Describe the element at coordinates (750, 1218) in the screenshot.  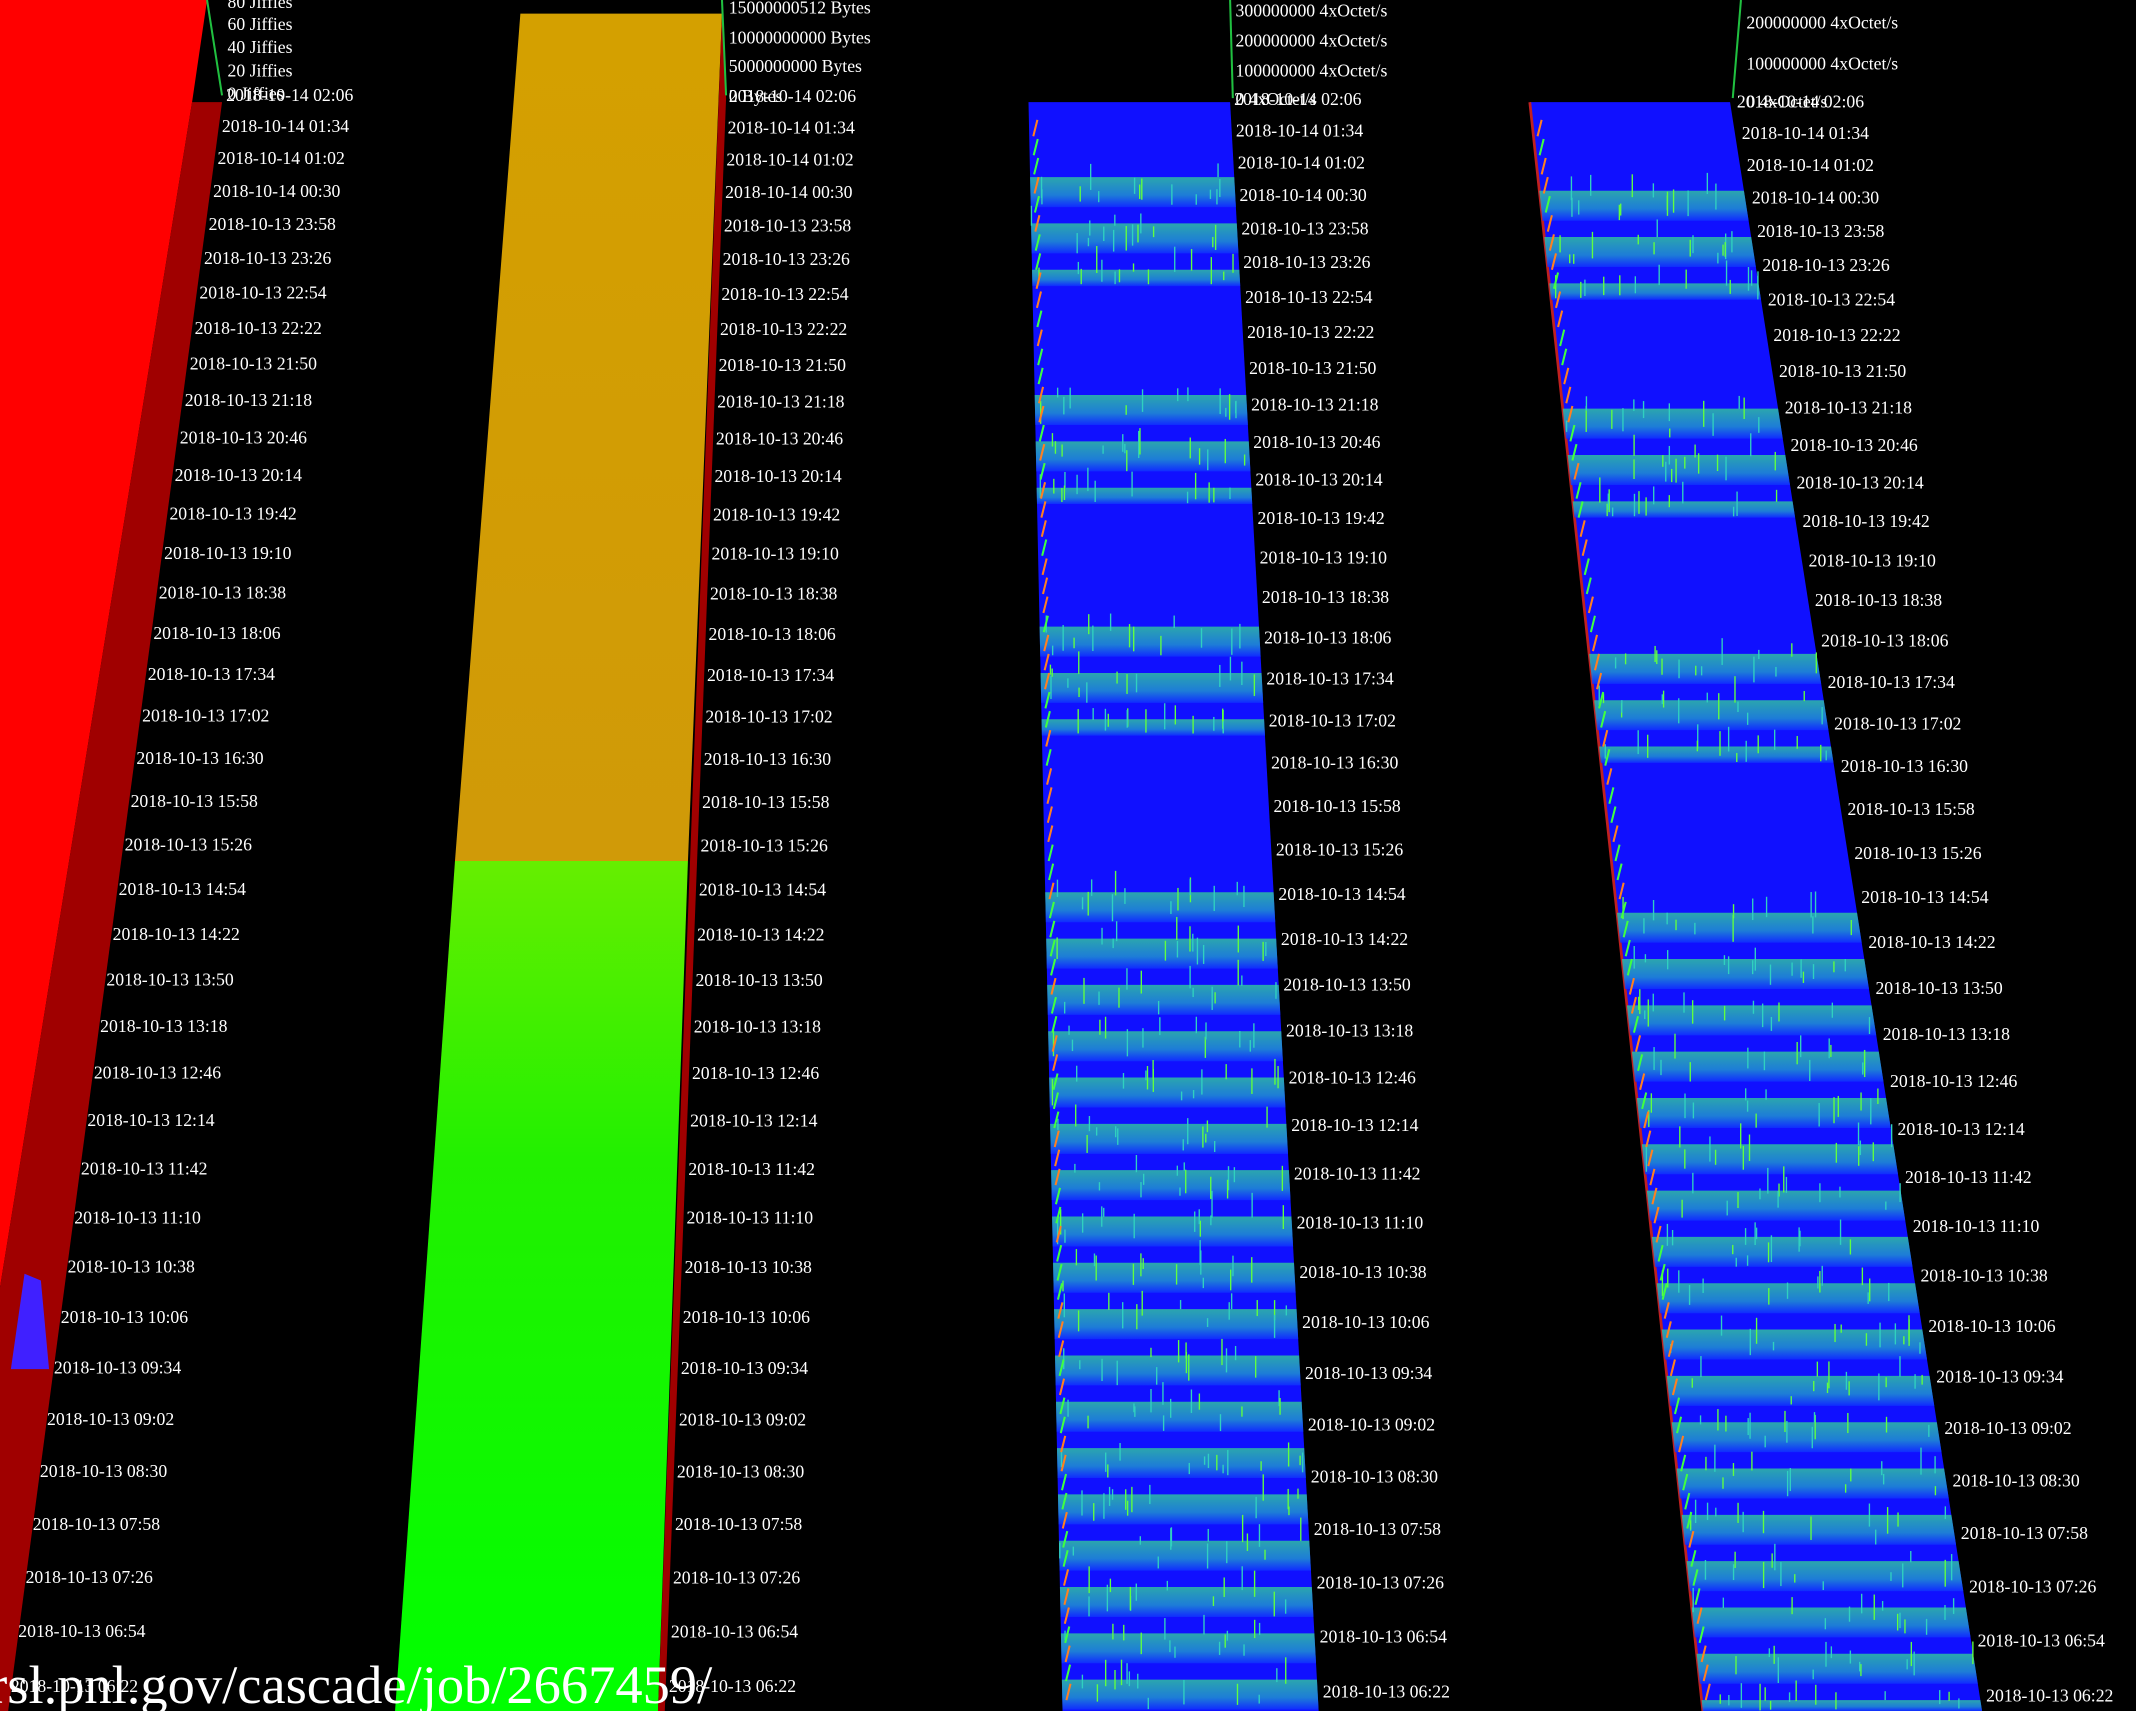
I see `time-label: 2018-10-13 11:10` at that location.